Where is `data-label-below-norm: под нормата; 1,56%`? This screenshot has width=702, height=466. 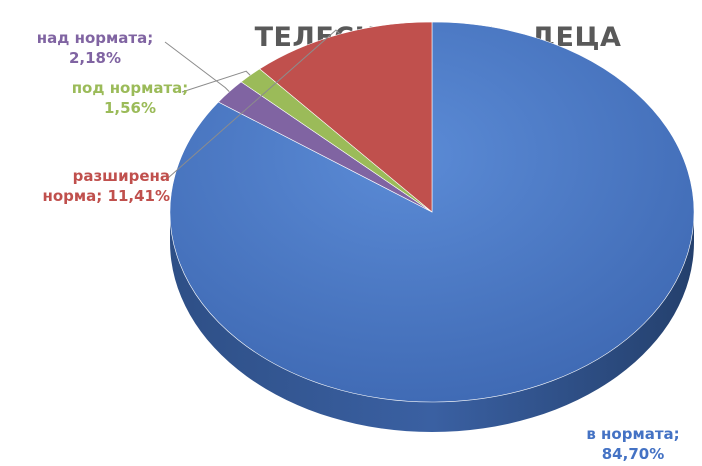 data-label-below-norm: под нормата; 1,56% is located at coordinates (130, 98).